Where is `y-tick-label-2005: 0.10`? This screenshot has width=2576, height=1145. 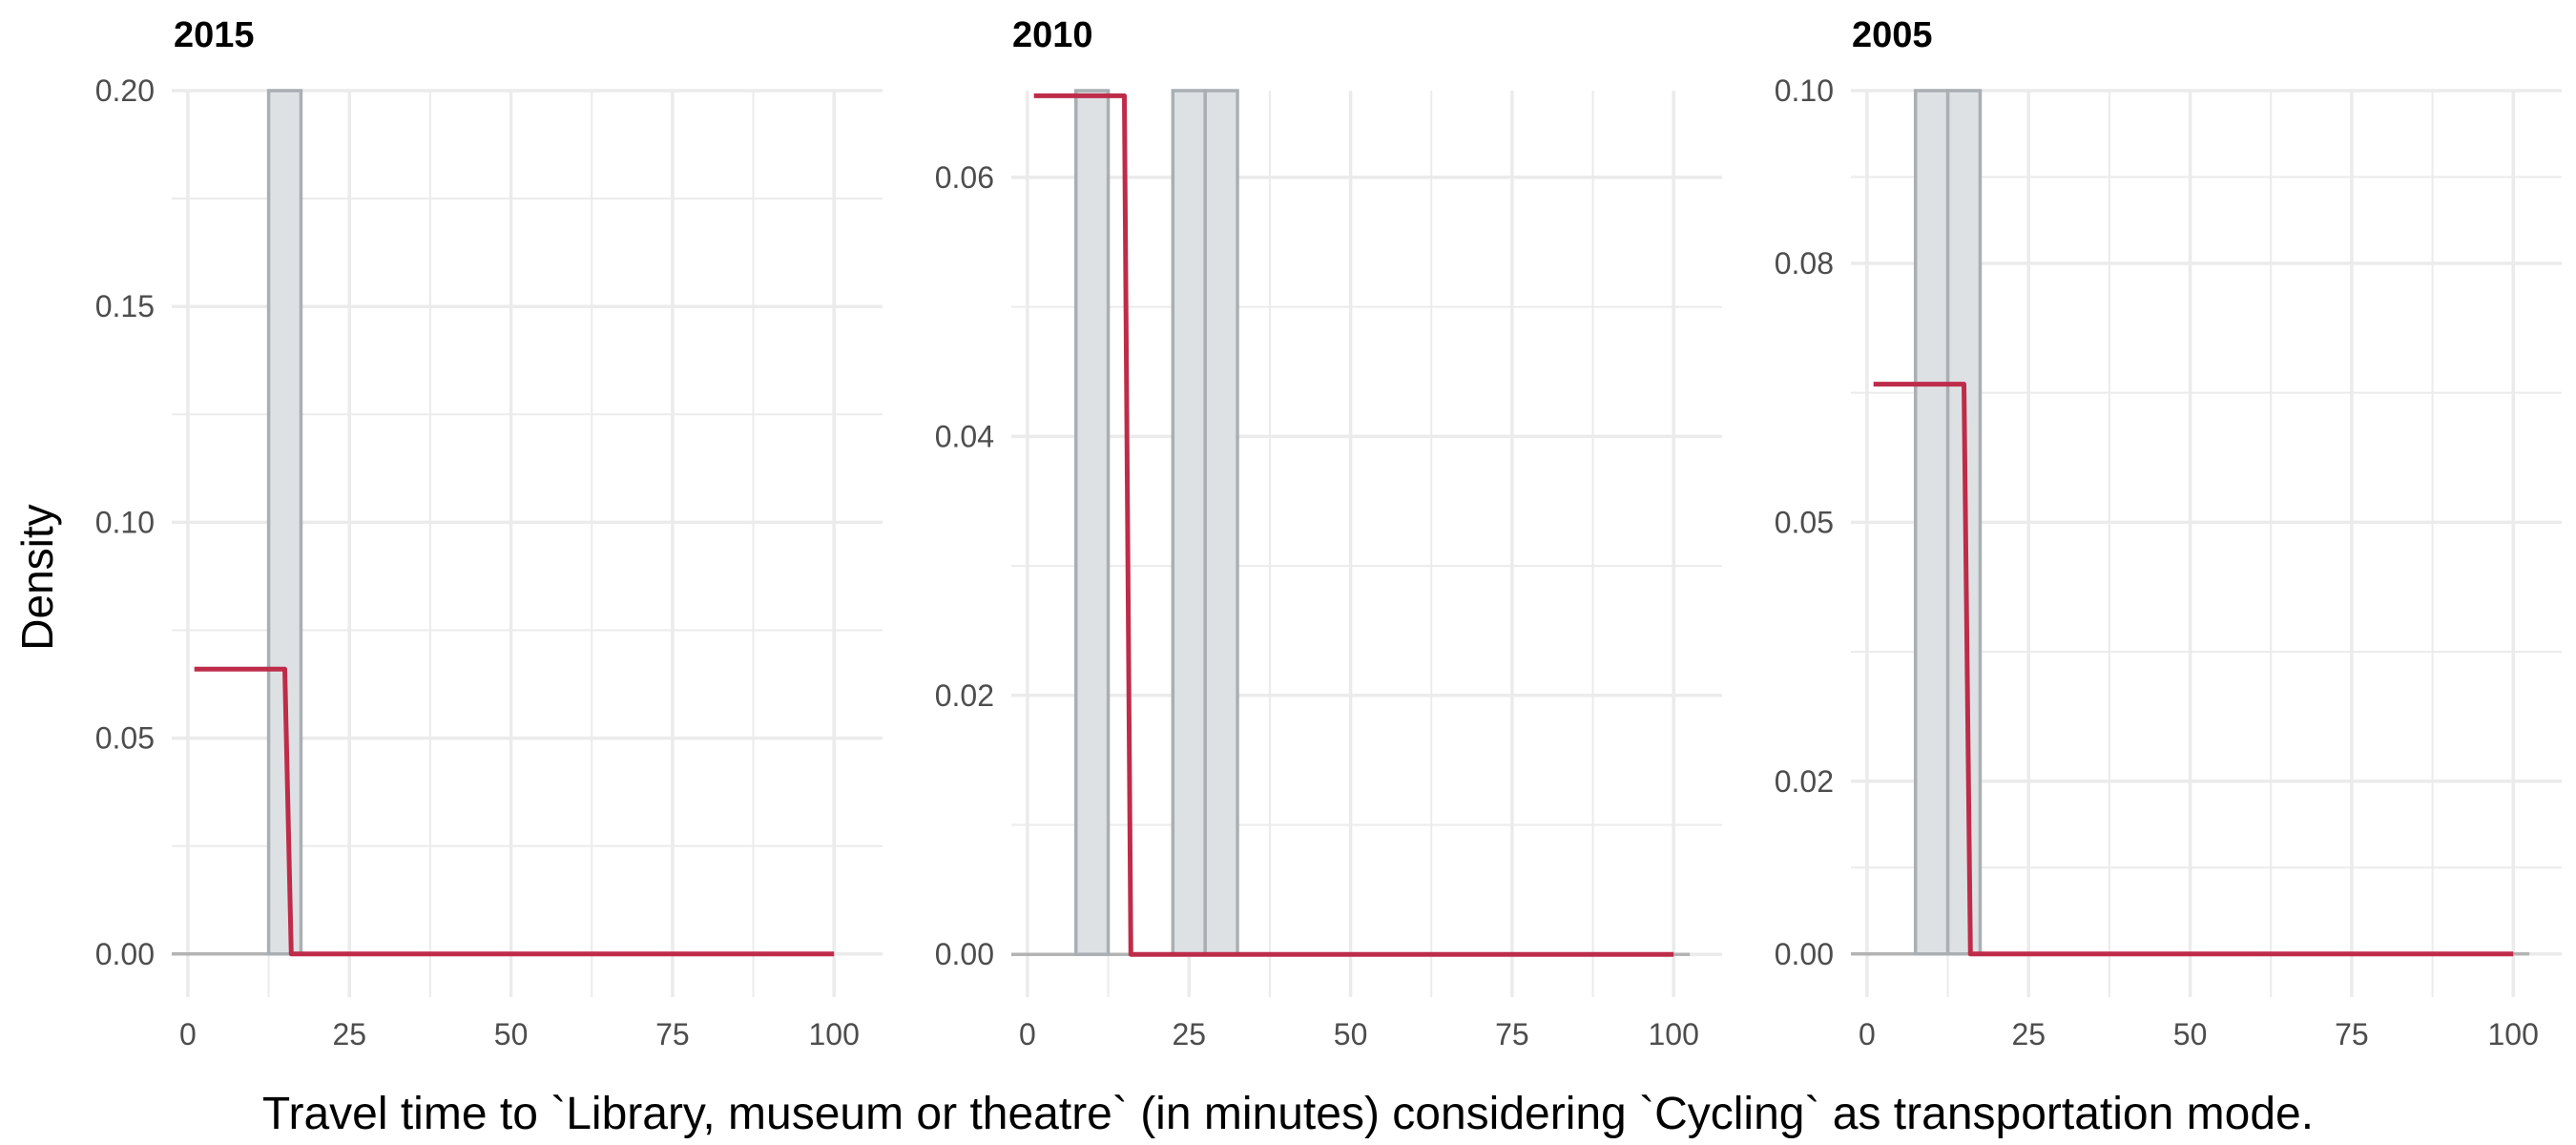 y-tick-label-2005: 0.10 is located at coordinates (1804, 90).